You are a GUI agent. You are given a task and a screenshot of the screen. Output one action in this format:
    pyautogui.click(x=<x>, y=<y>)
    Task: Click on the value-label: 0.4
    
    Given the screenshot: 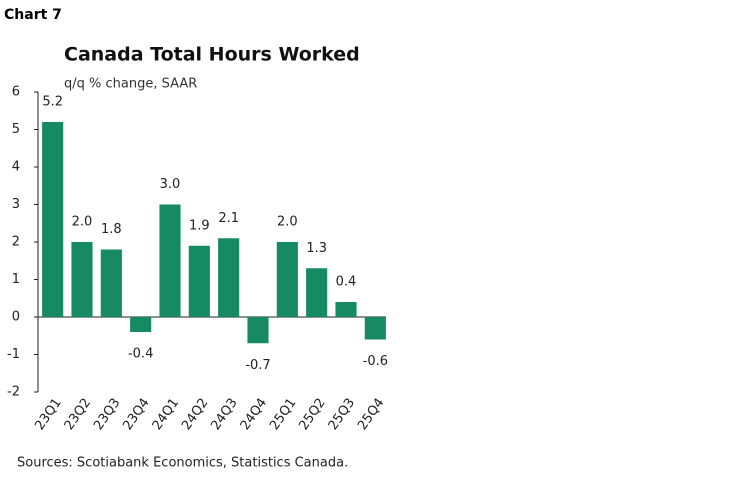 What is the action you would take?
    pyautogui.click(x=346, y=282)
    